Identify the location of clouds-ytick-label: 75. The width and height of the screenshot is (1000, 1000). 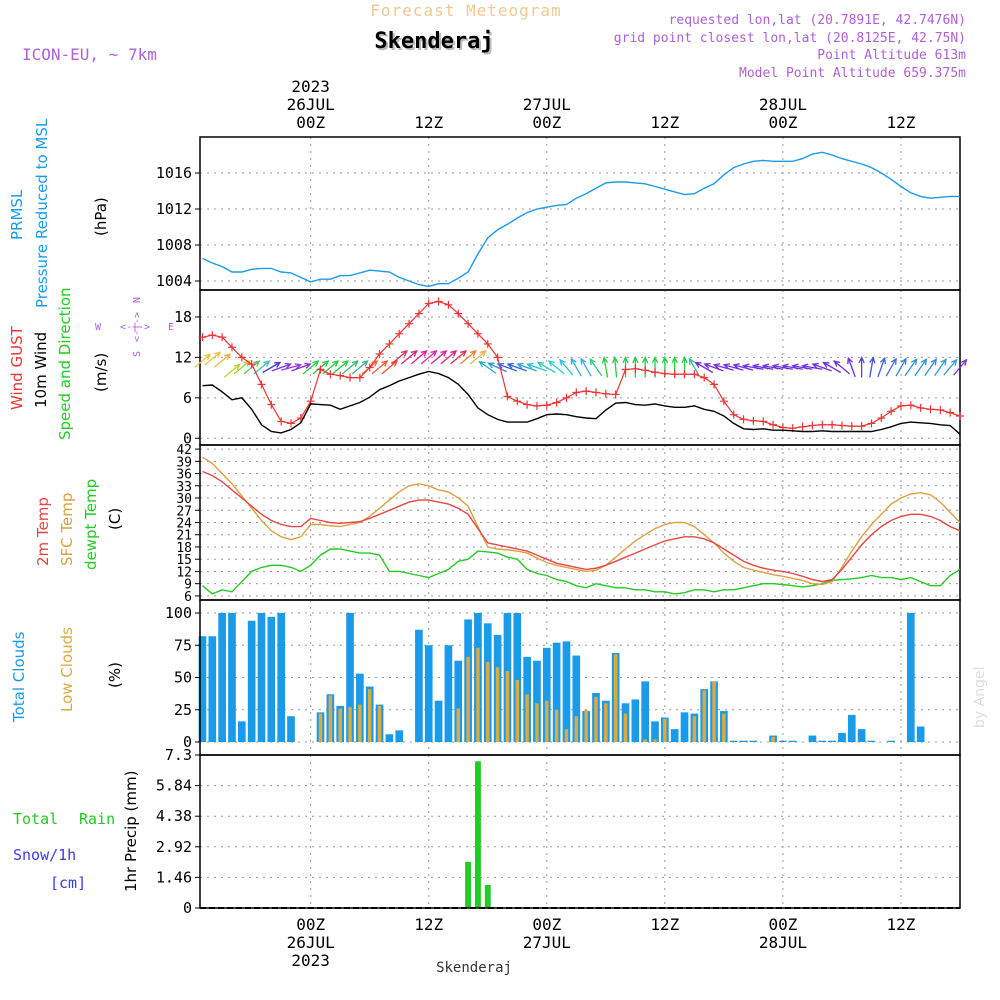
(183, 645).